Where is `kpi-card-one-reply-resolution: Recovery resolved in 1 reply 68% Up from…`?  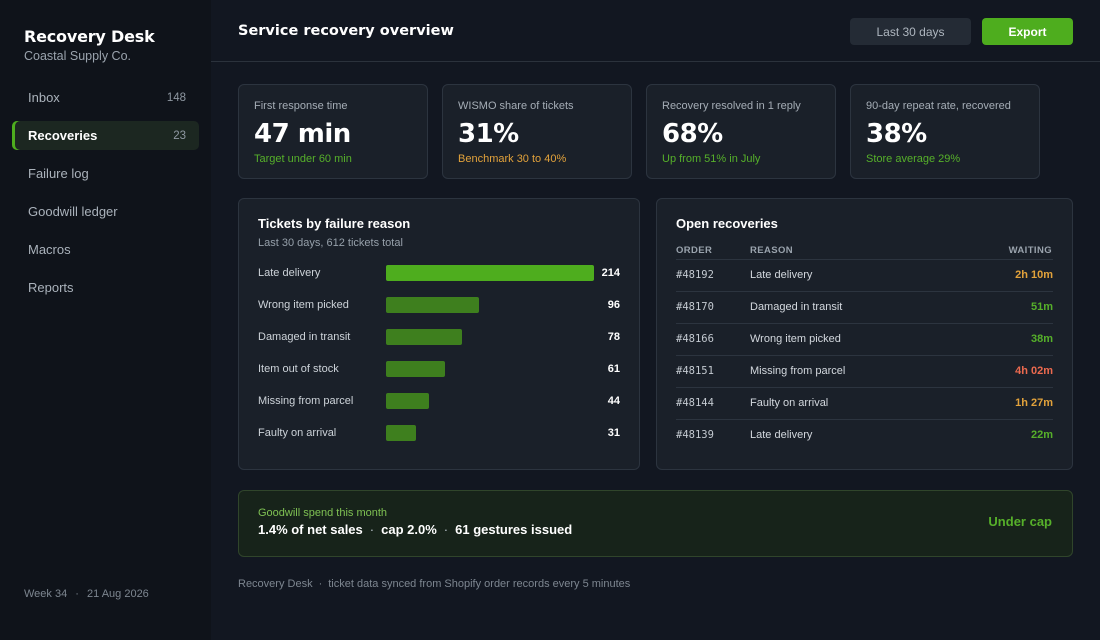 kpi-card-one-reply-resolution: Recovery resolved in 1 reply 68% Up from… is located at coordinates (741, 131).